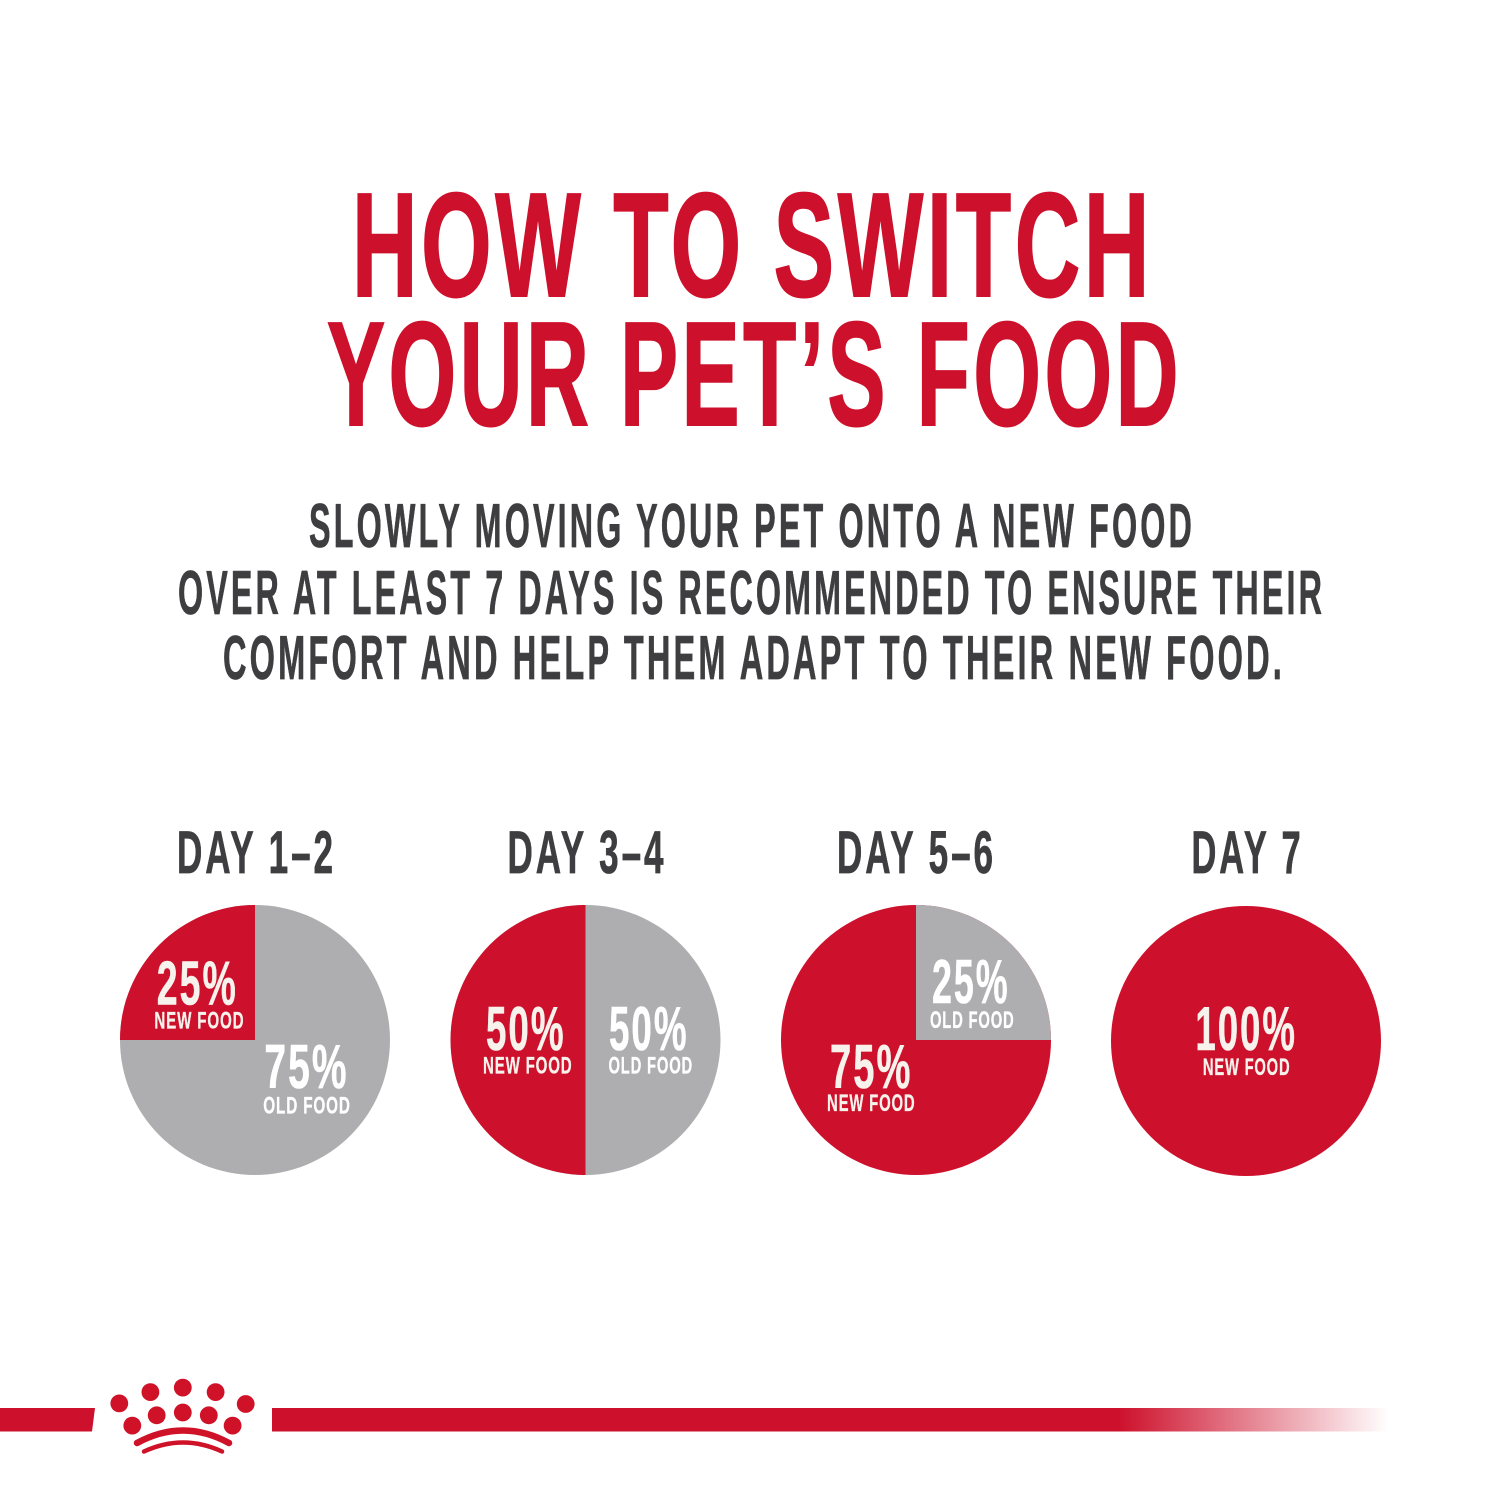 This screenshot has width=1500, height=1500. I want to click on svg-text: DAY 7, so click(1248, 852).